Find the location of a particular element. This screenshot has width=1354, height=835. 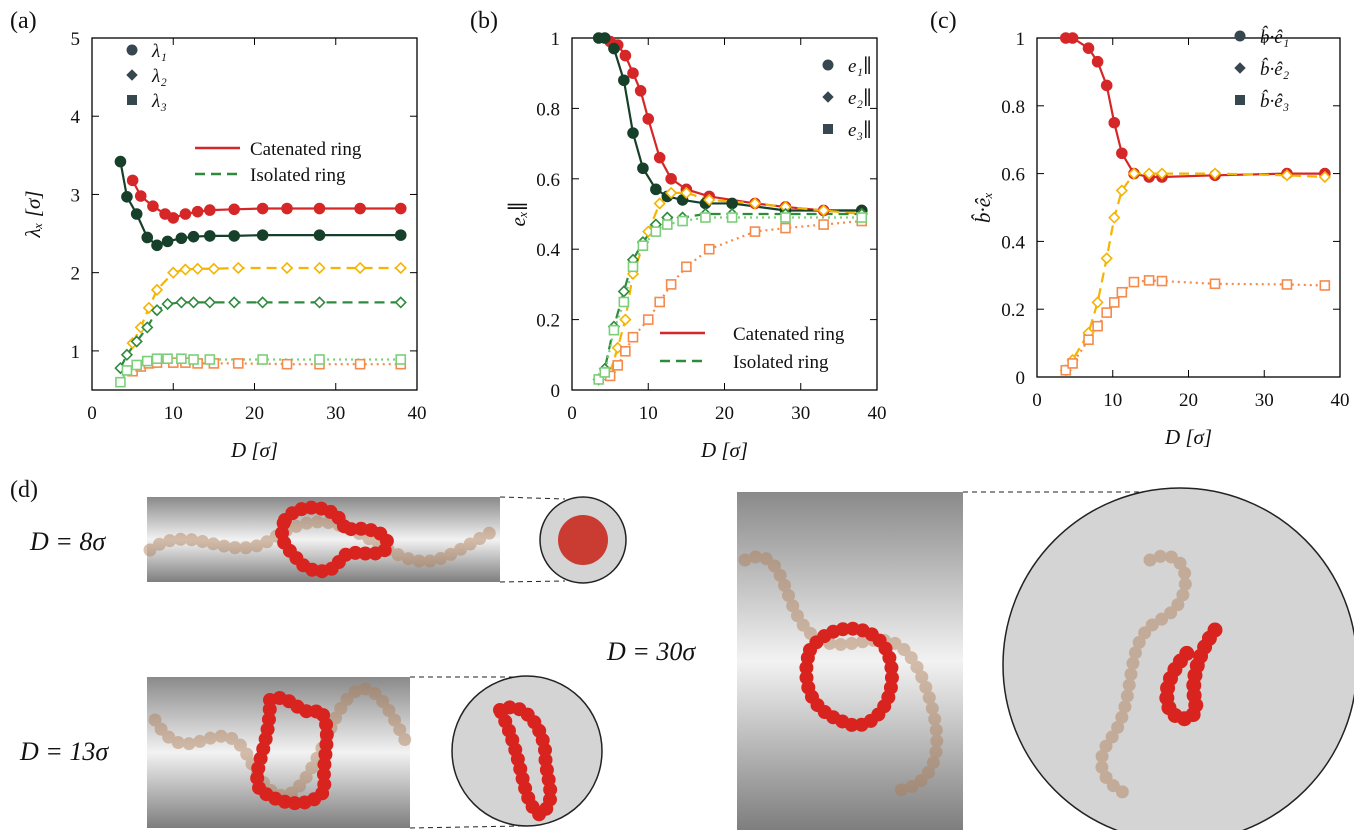

legend-label: Catenated ring is located at coordinates (789, 334).